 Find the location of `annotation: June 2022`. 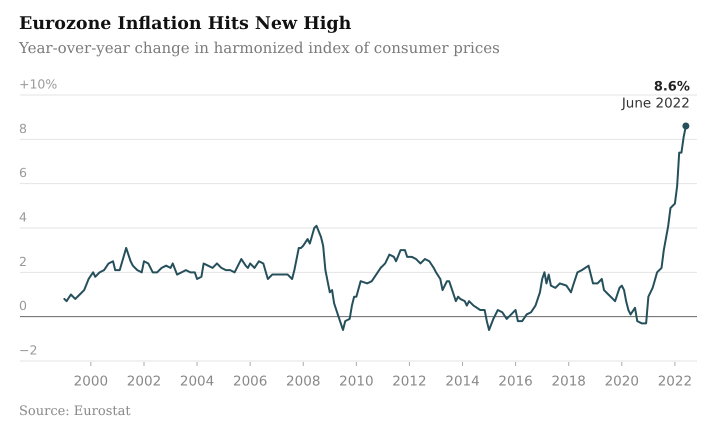

annotation: June 2022 is located at coordinates (655, 104).